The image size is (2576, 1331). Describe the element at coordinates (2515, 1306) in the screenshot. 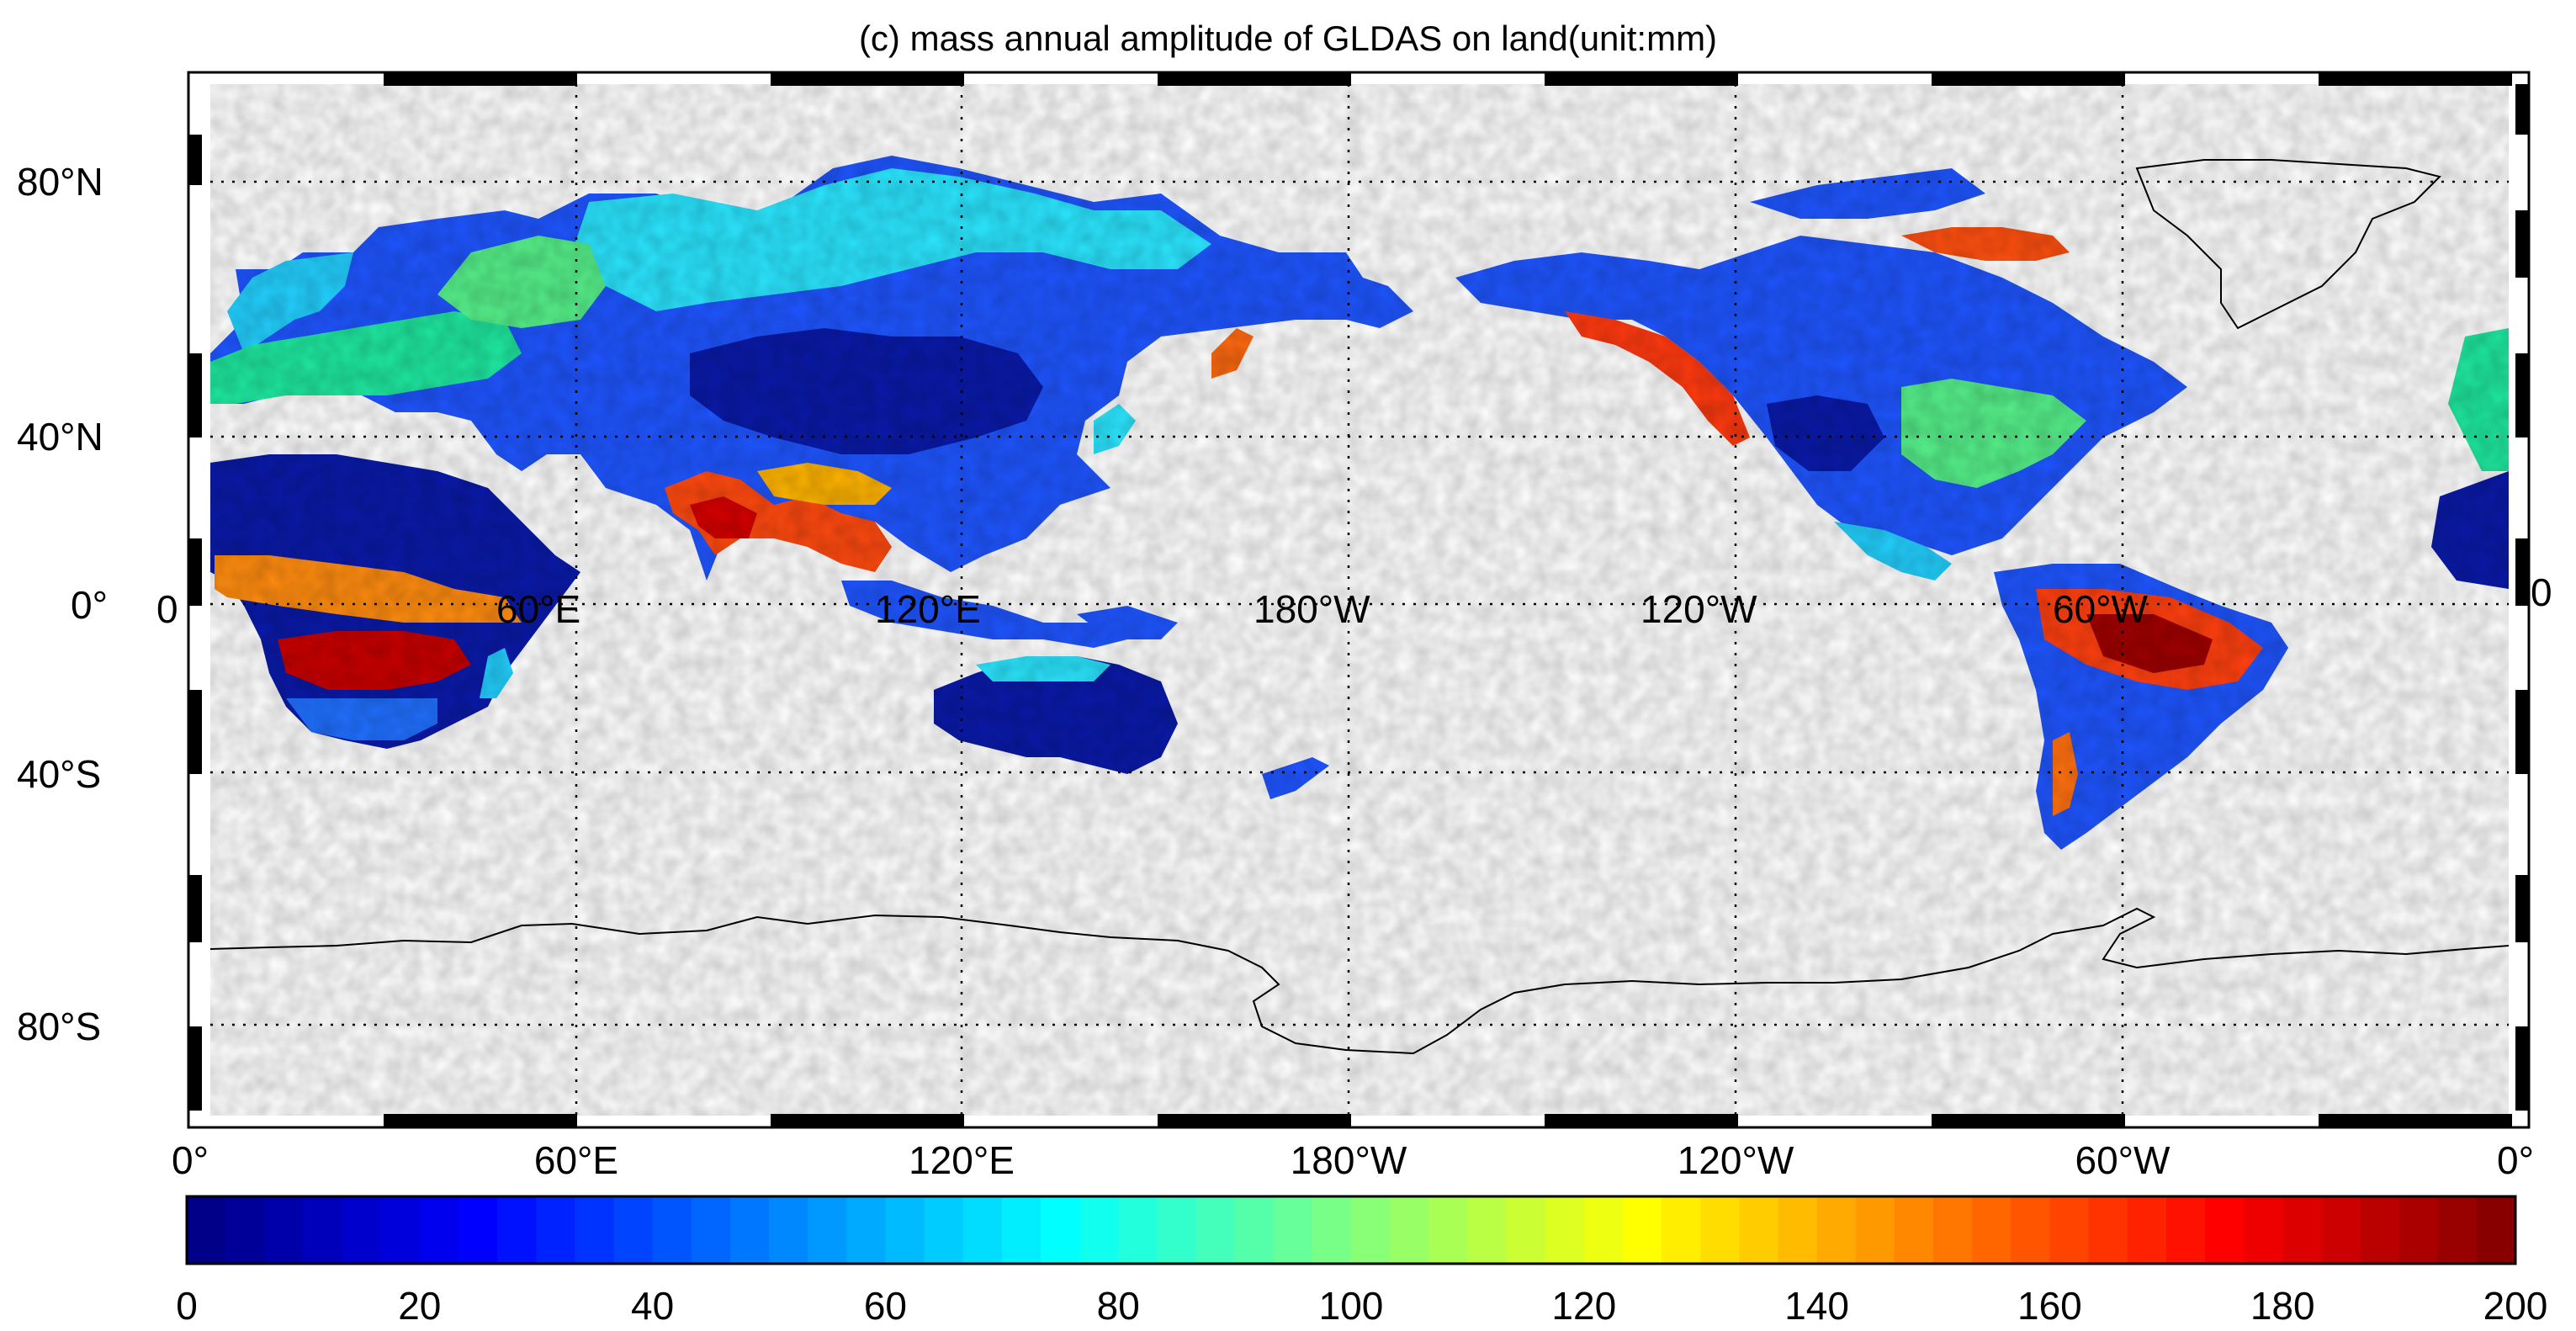

I see `colorbar-tick-label: 200` at that location.